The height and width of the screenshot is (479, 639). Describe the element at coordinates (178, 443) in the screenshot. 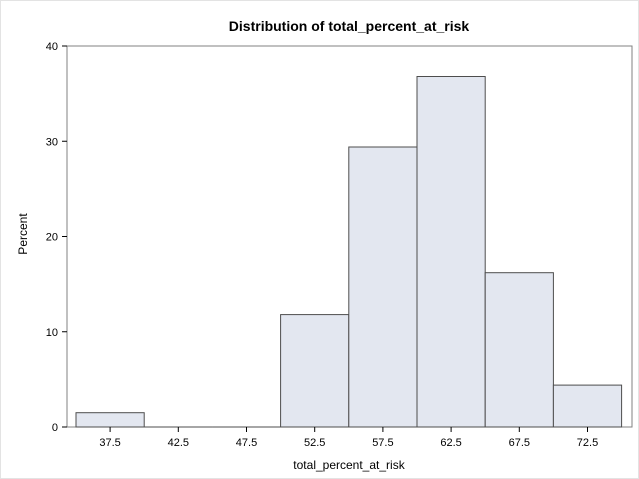

I see `x-tick-label: 42.5` at that location.